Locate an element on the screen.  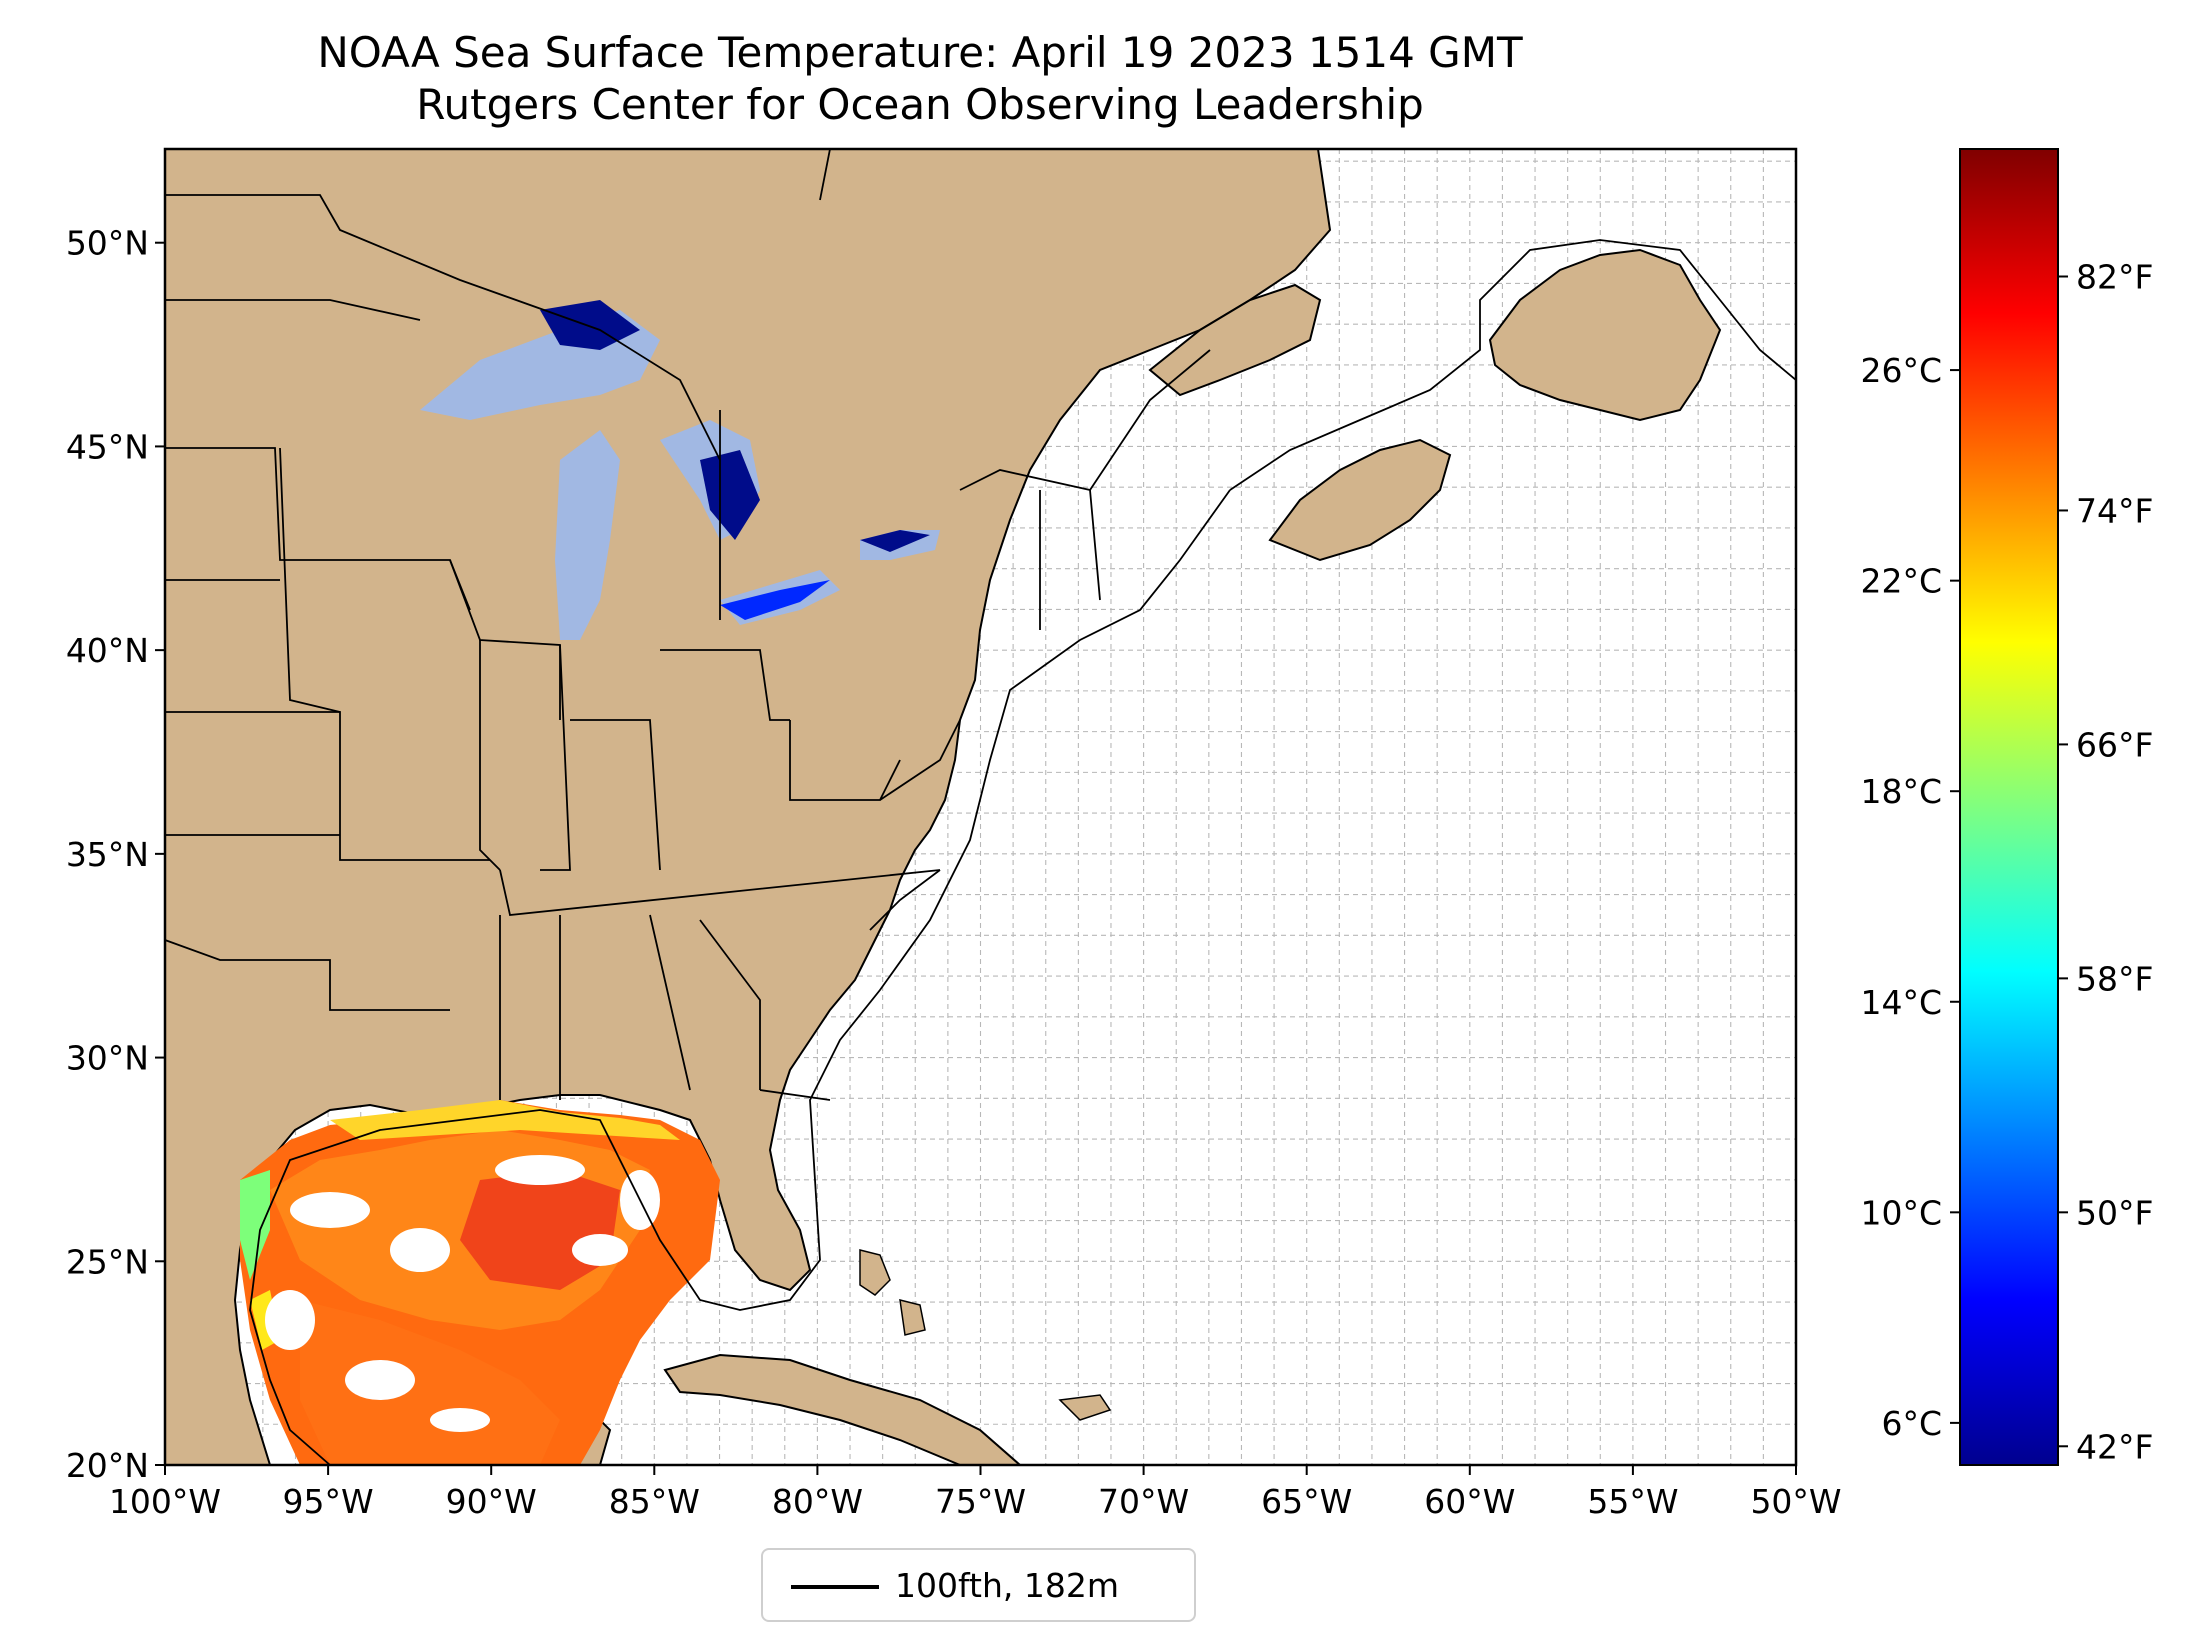
lat-tick-label: 30°N is located at coordinates (107, 1058).